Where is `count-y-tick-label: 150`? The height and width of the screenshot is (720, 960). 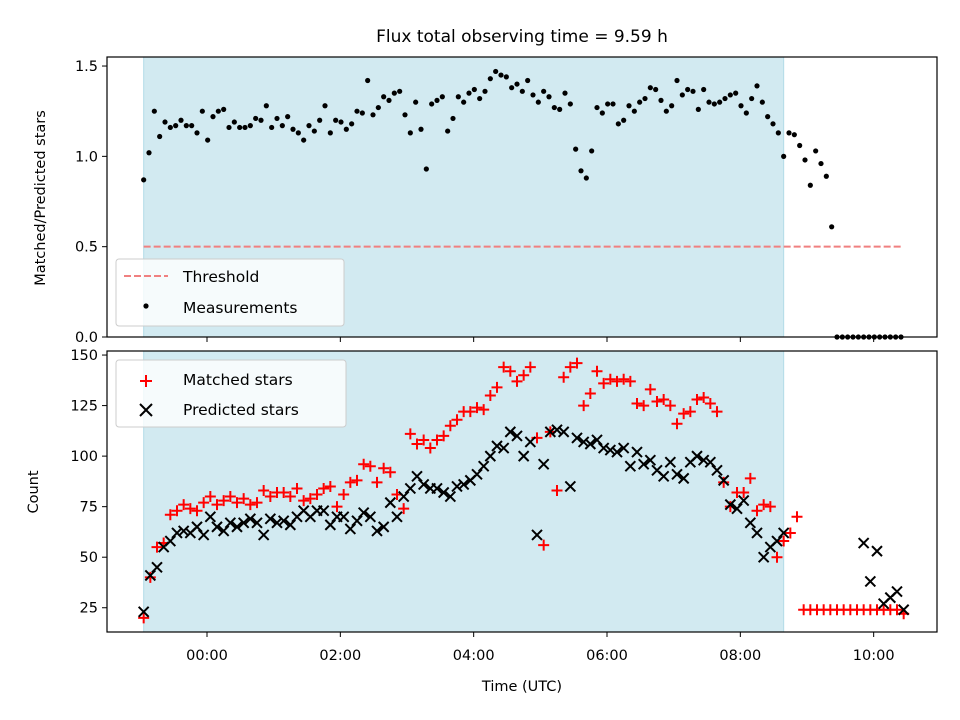
count-y-tick-label: 150 is located at coordinates (84, 356).